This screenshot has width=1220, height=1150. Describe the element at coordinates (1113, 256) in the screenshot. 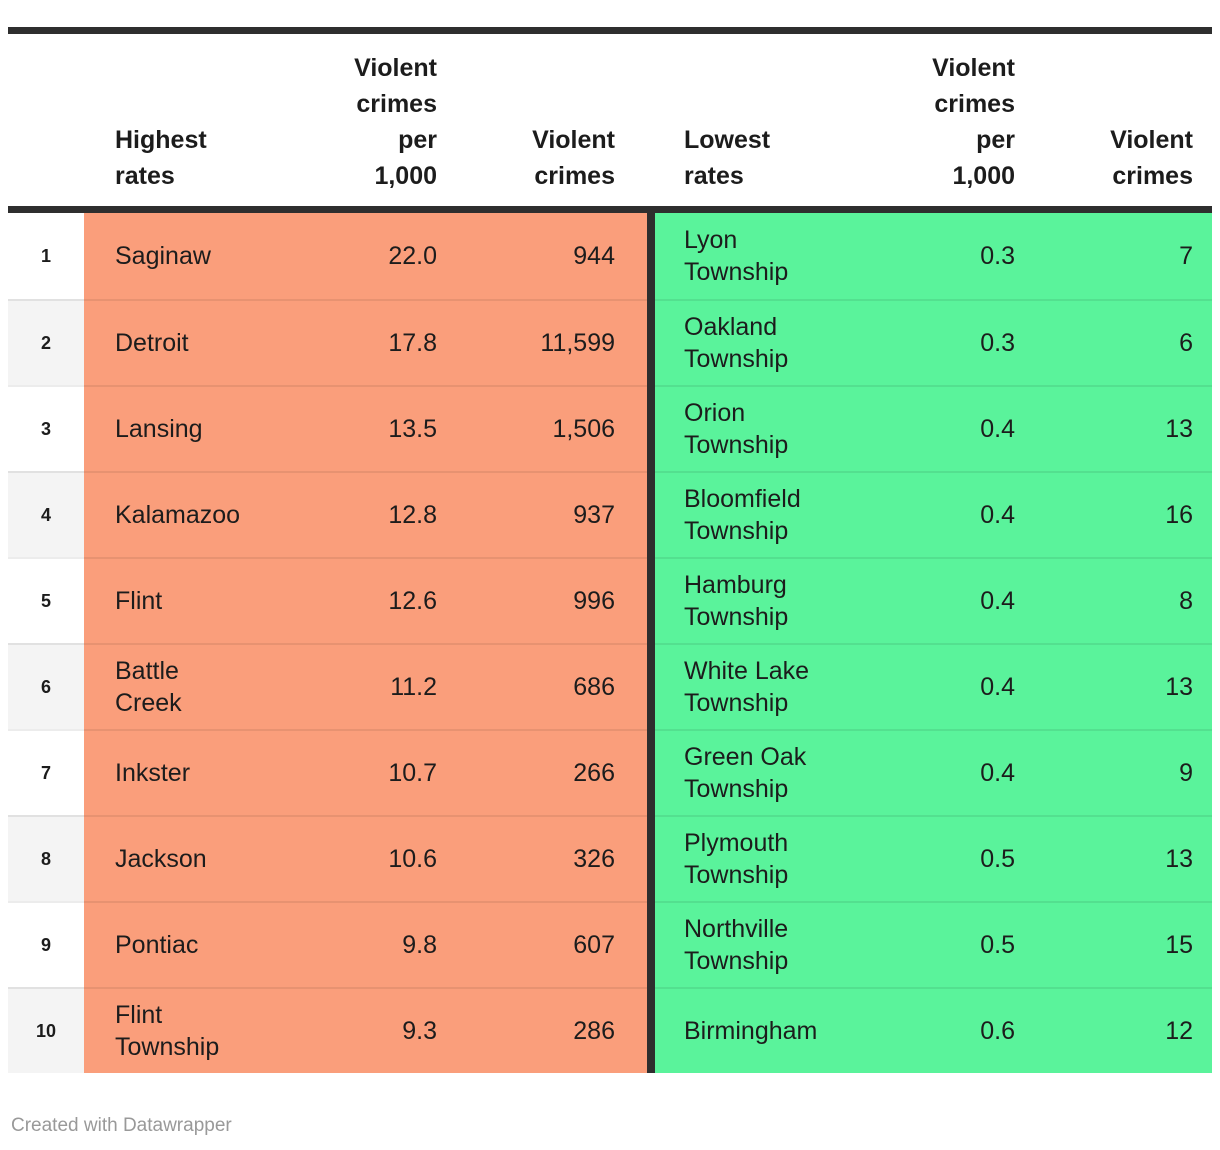

I see `lowest-crimes-cell: 7` at that location.